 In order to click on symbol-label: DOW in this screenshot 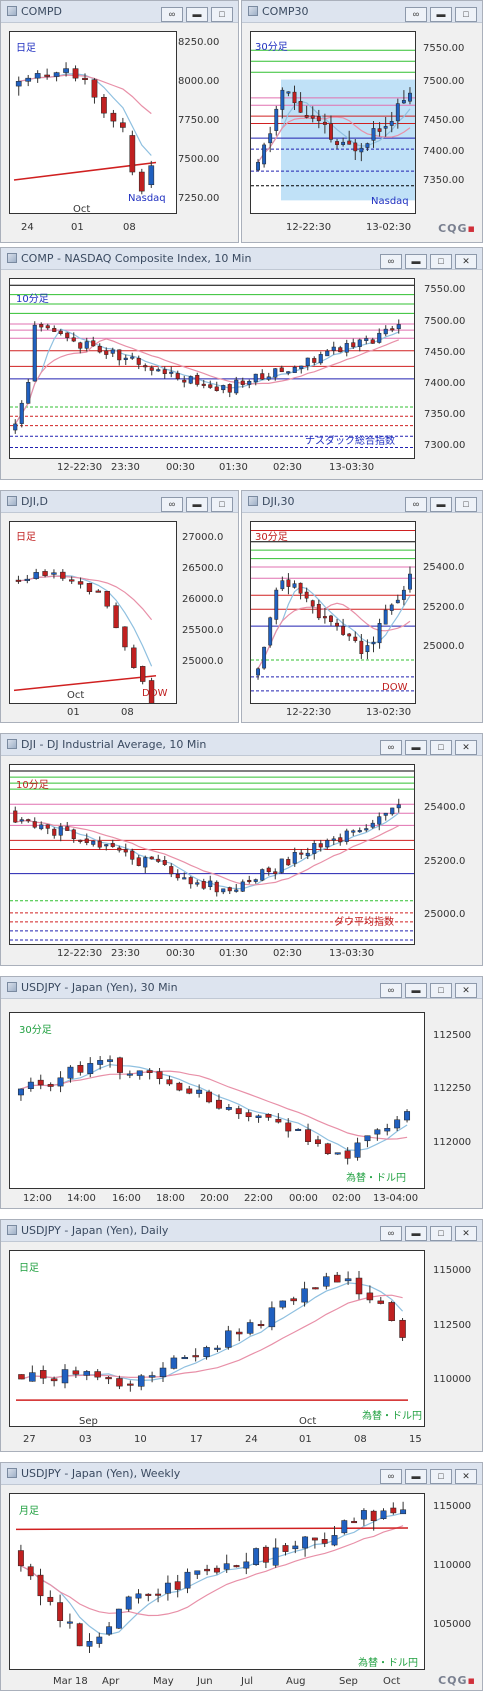, I will do `click(395, 687)`.